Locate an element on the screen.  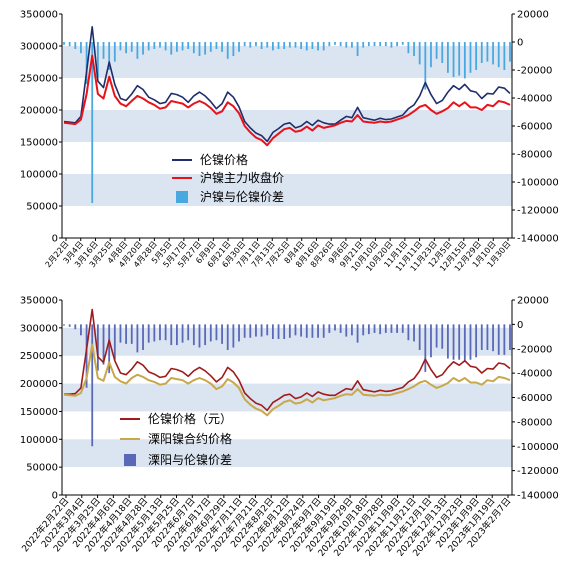
legend-swatch is located at coordinates (130, 460).